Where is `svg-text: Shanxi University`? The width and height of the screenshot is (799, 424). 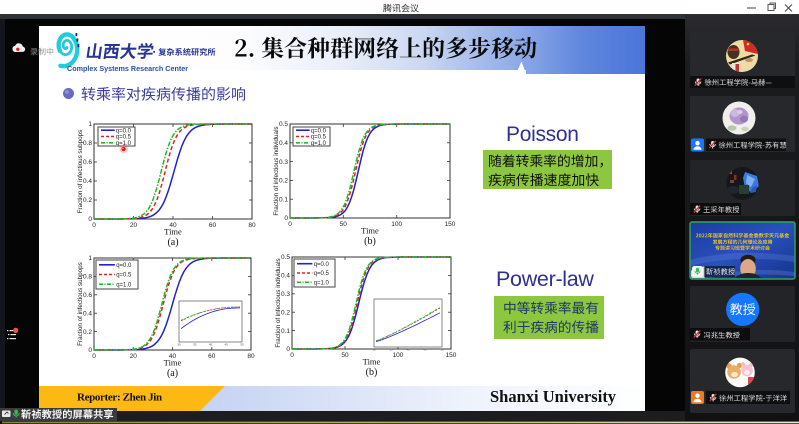 svg-text: Shanxi University is located at coordinates (553, 396).